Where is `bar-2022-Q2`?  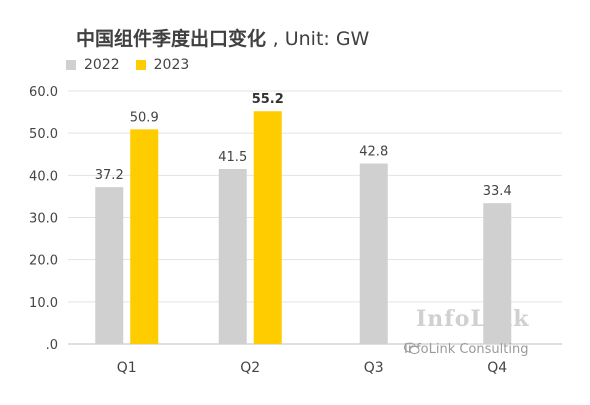
bar-2022-Q2 is located at coordinates (232, 256).